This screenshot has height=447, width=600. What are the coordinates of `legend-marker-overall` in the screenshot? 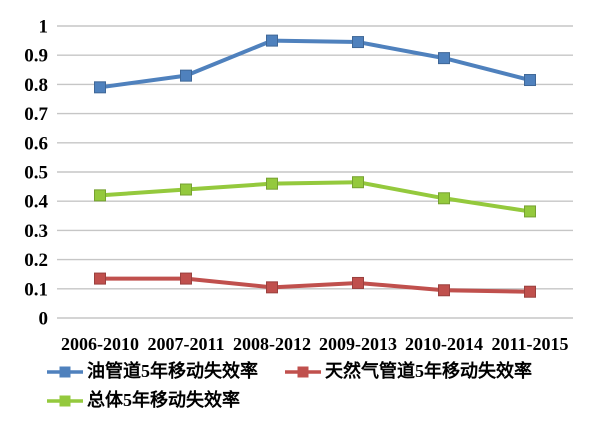 It's located at (65, 401).